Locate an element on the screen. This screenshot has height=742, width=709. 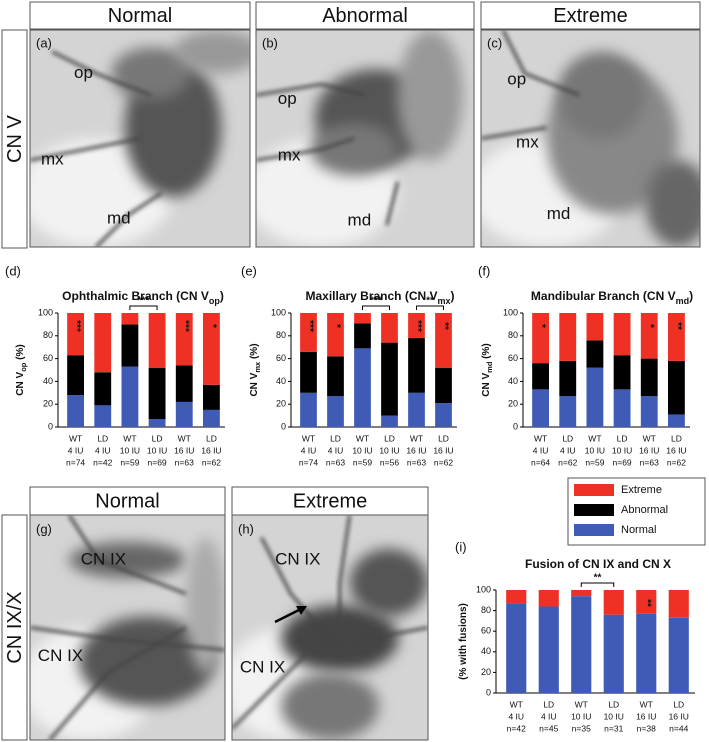
x-tick-label: n=31 is located at coordinates (613, 728).